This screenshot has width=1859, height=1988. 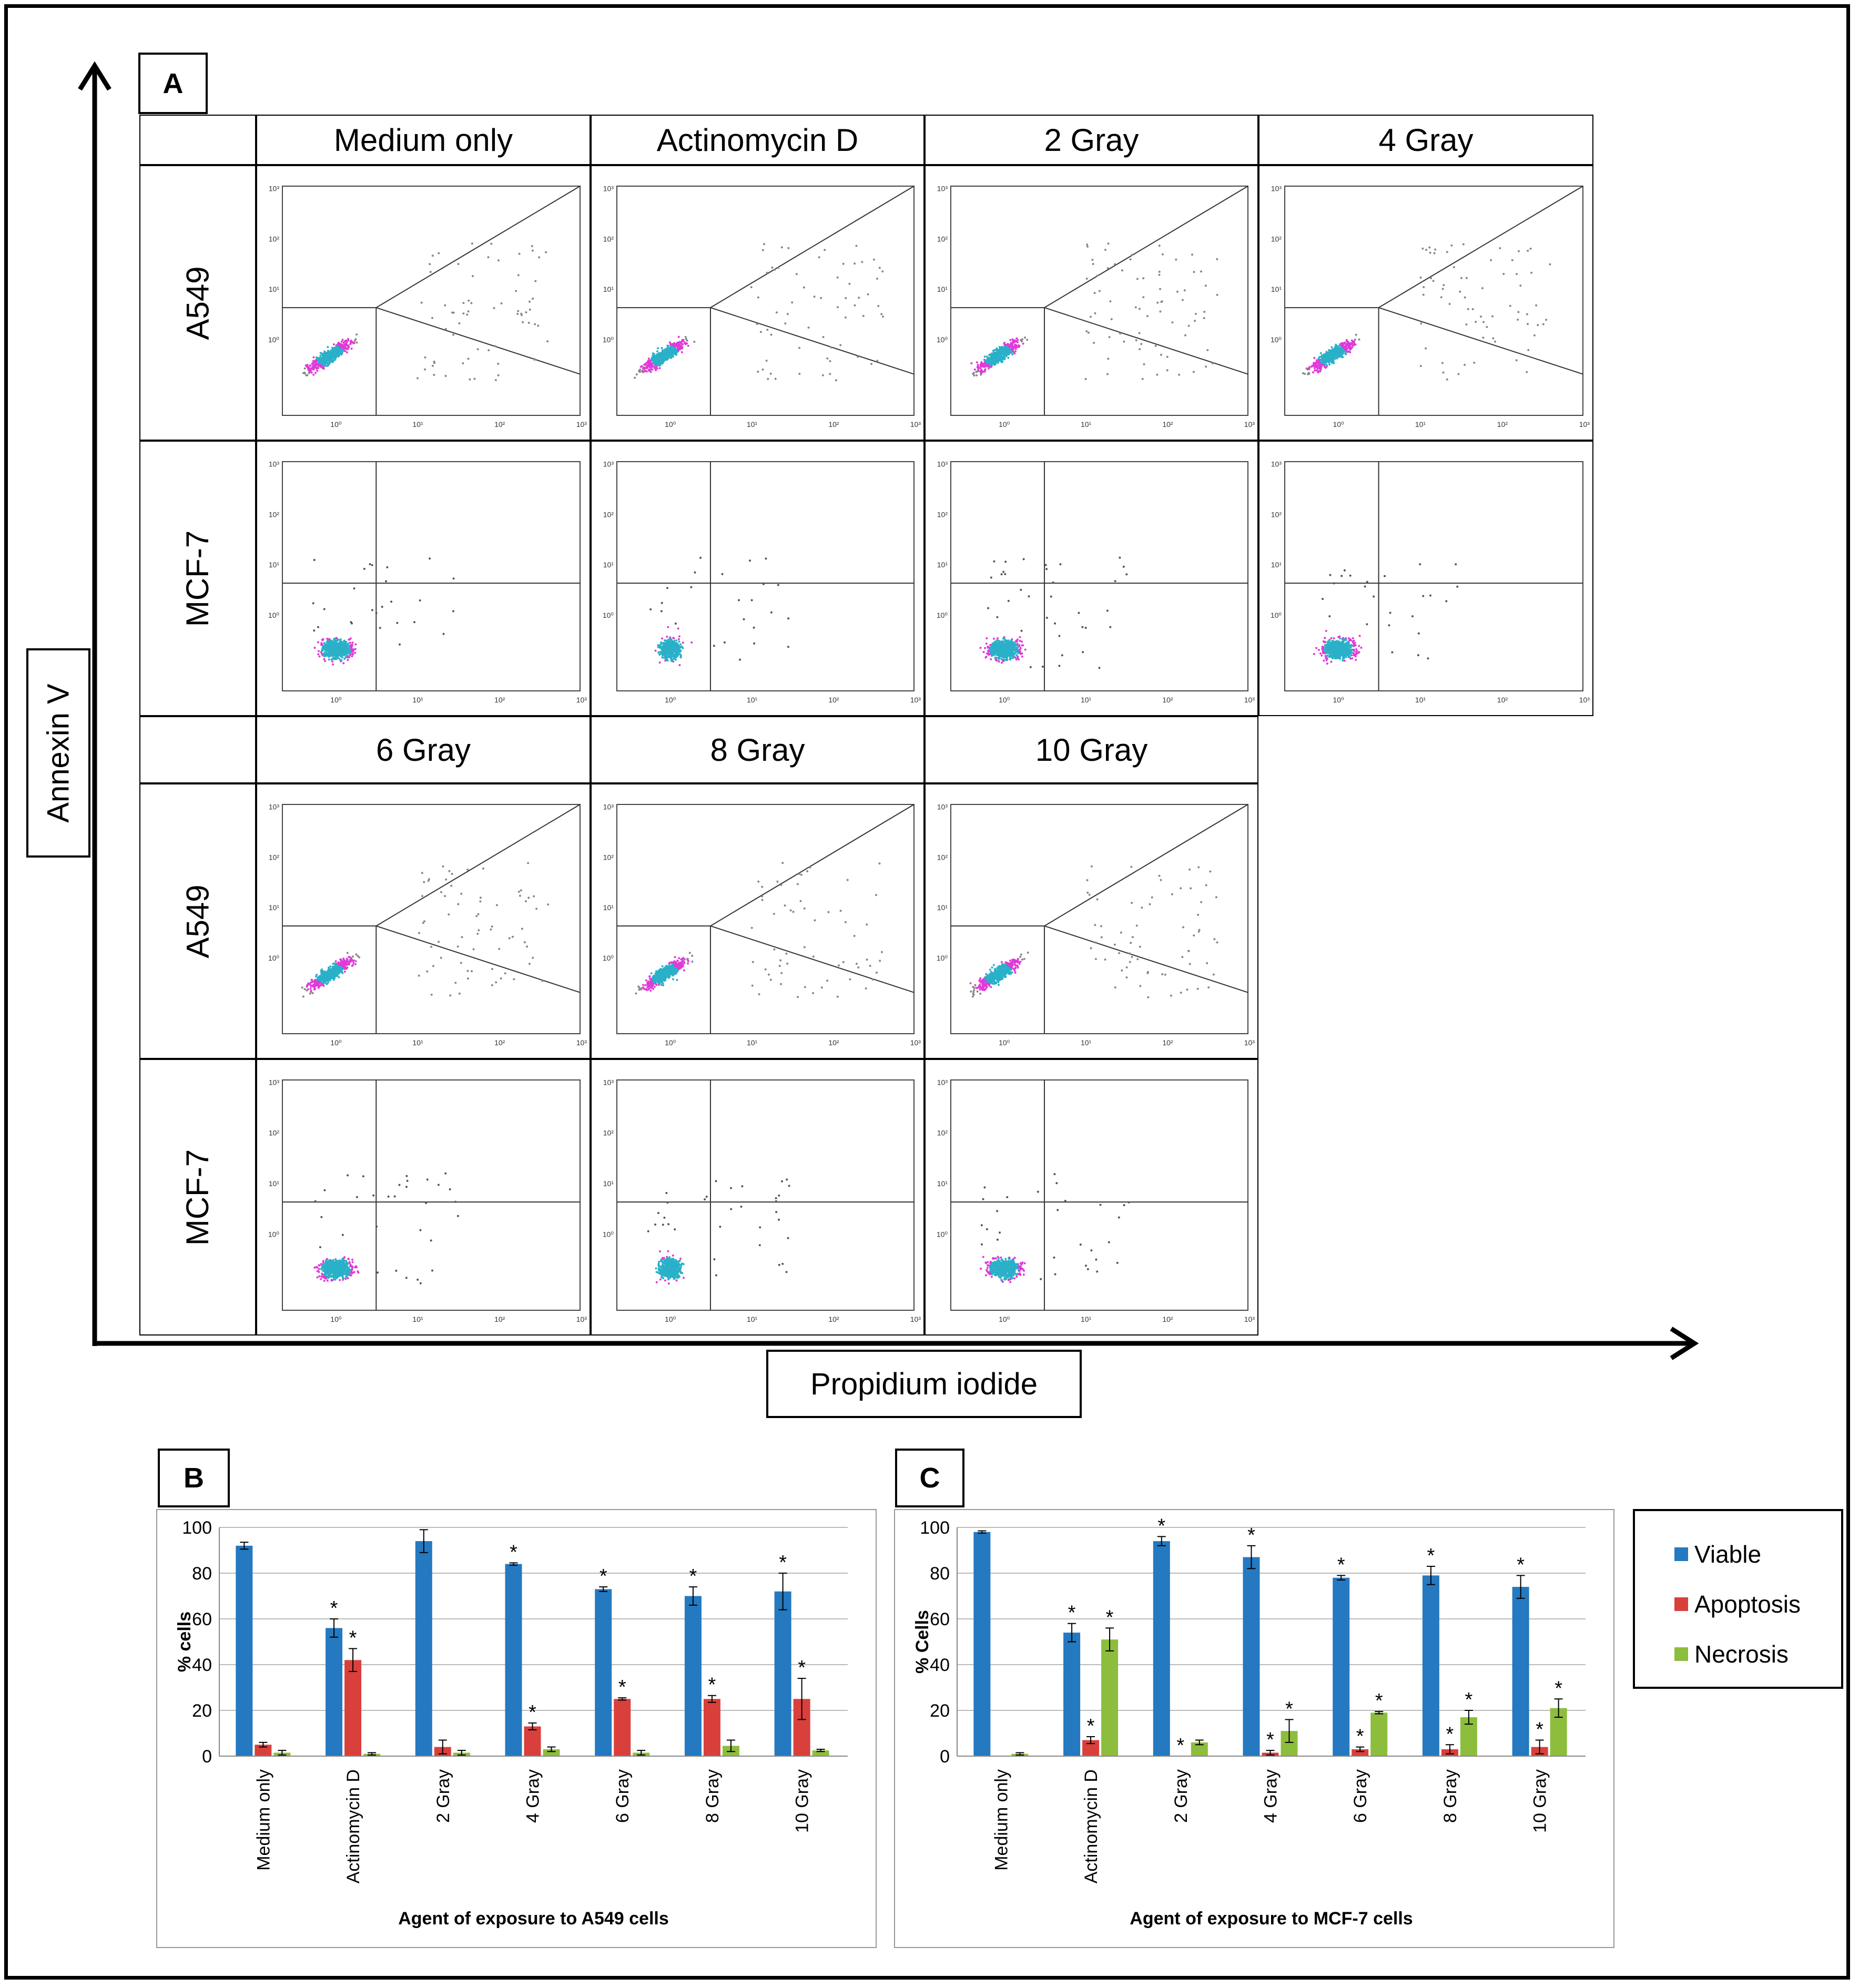 What do you see at coordinates (1005, 700) in the screenshot?
I see `x-tick-label: 10⁰` at bounding box center [1005, 700].